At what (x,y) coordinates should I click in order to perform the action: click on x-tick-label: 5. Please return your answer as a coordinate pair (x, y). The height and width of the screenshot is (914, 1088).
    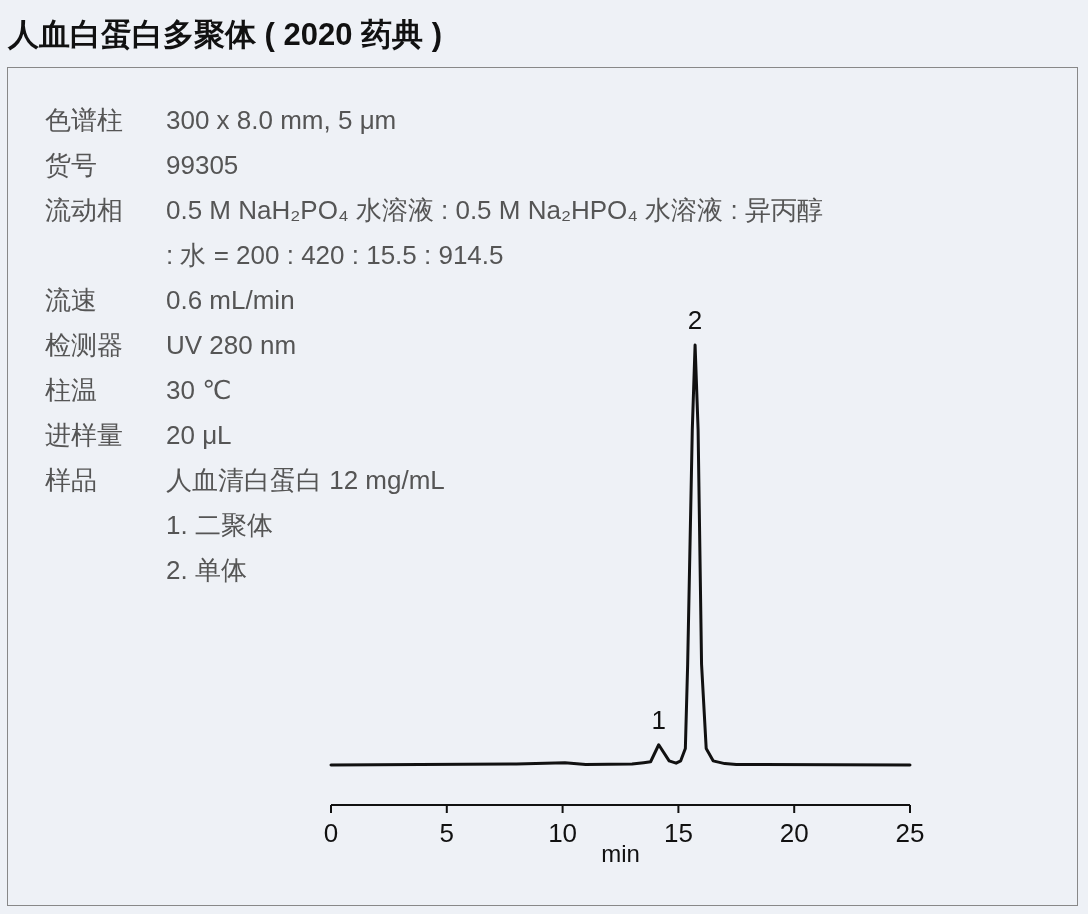
    Looking at the image, I should click on (447, 833).